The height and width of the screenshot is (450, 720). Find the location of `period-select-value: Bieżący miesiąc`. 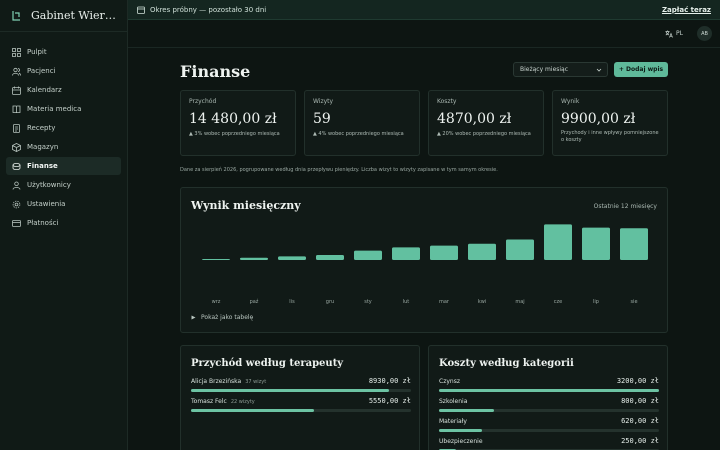

period-select-value: Bieżący miesiąc is located at coordinates (544, 69).